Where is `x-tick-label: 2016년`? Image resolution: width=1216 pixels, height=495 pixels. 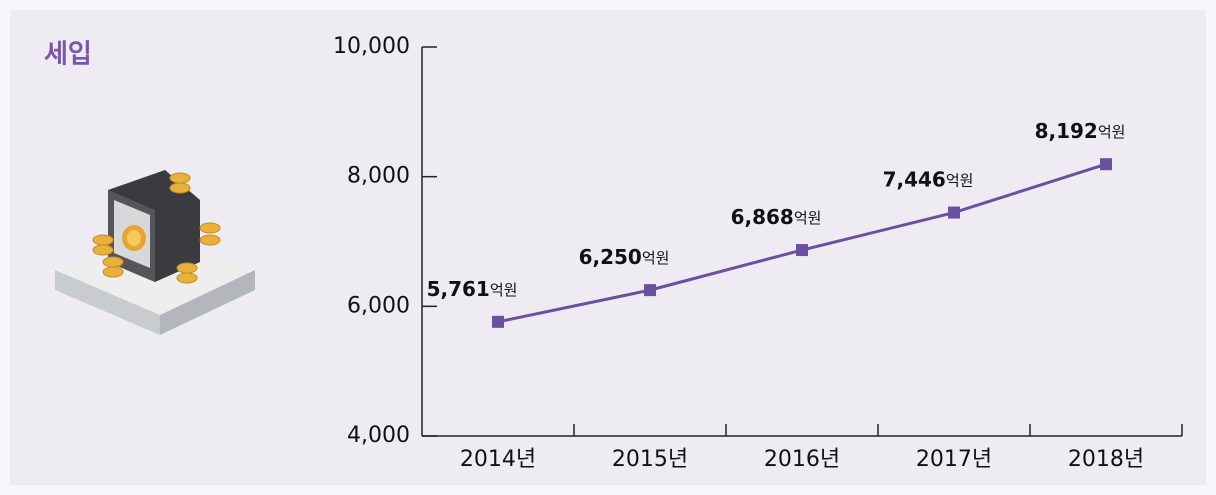
x-tick-label: 2016년 is located at coordinates (802, 459).